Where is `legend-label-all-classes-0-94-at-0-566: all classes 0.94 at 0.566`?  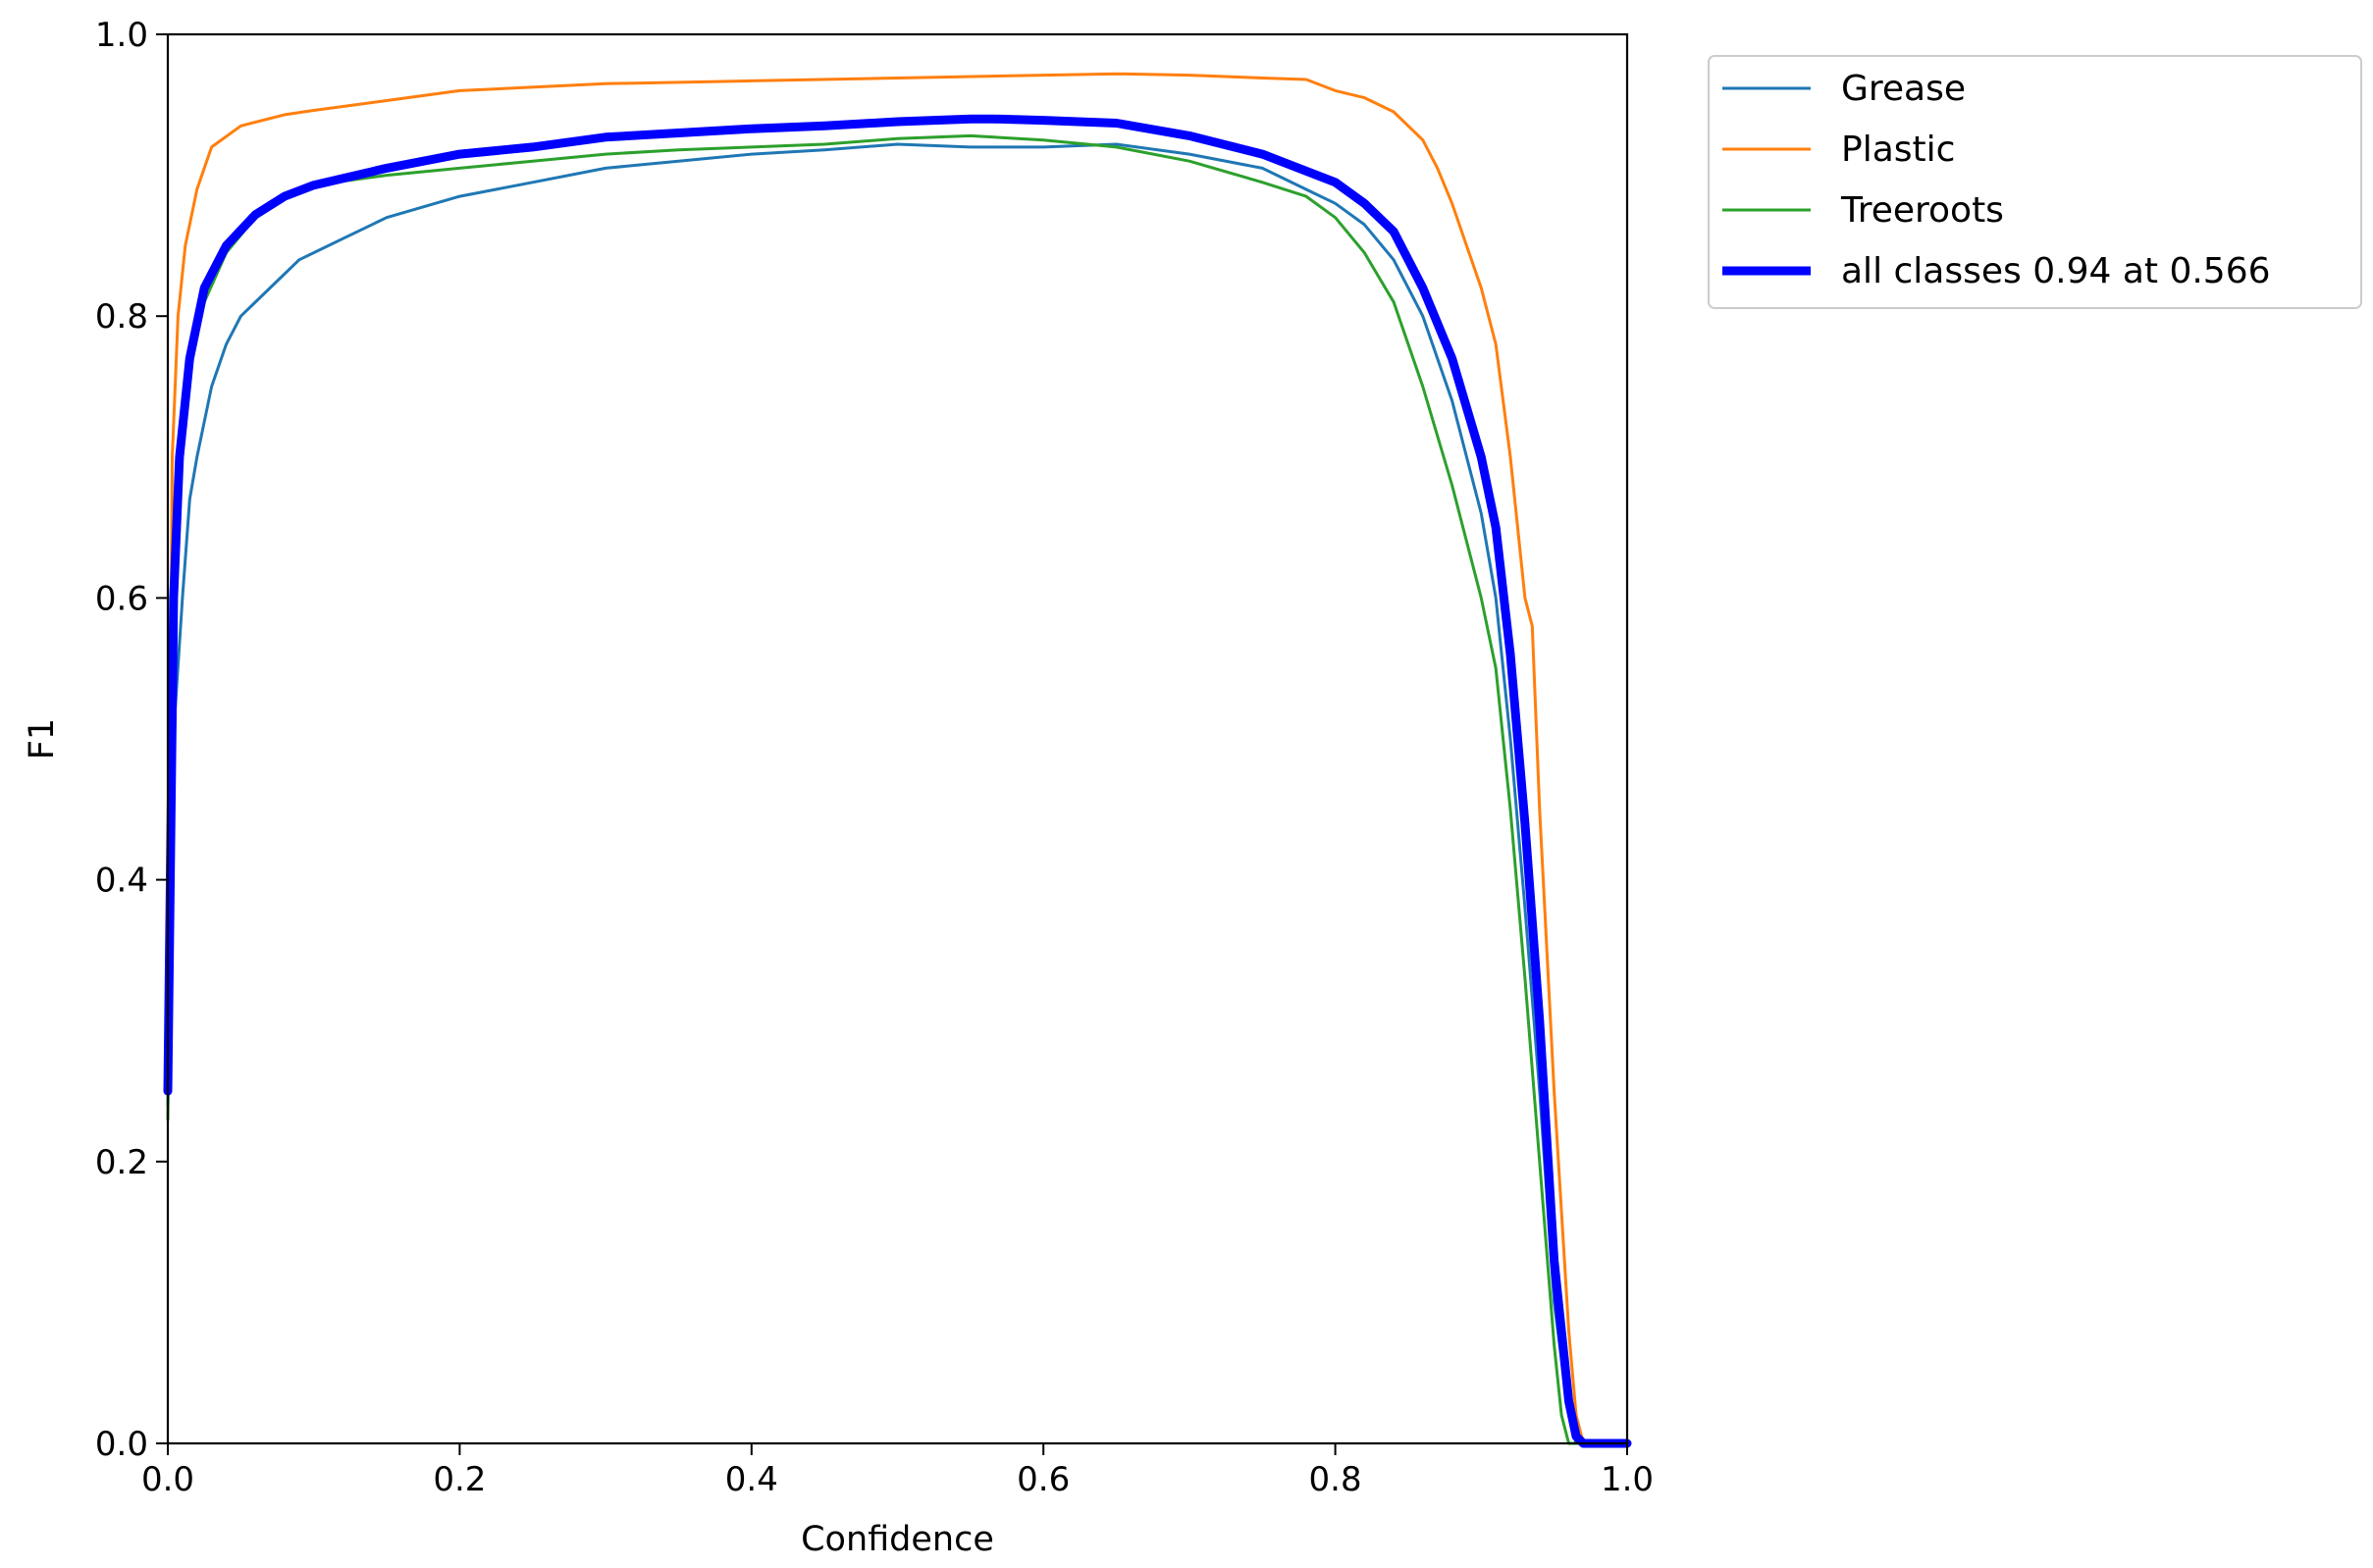 legend-label-all-classes-0-94-at-0-566: all classes 0.94 at 0.566 is located at coordinates (2056, 271).